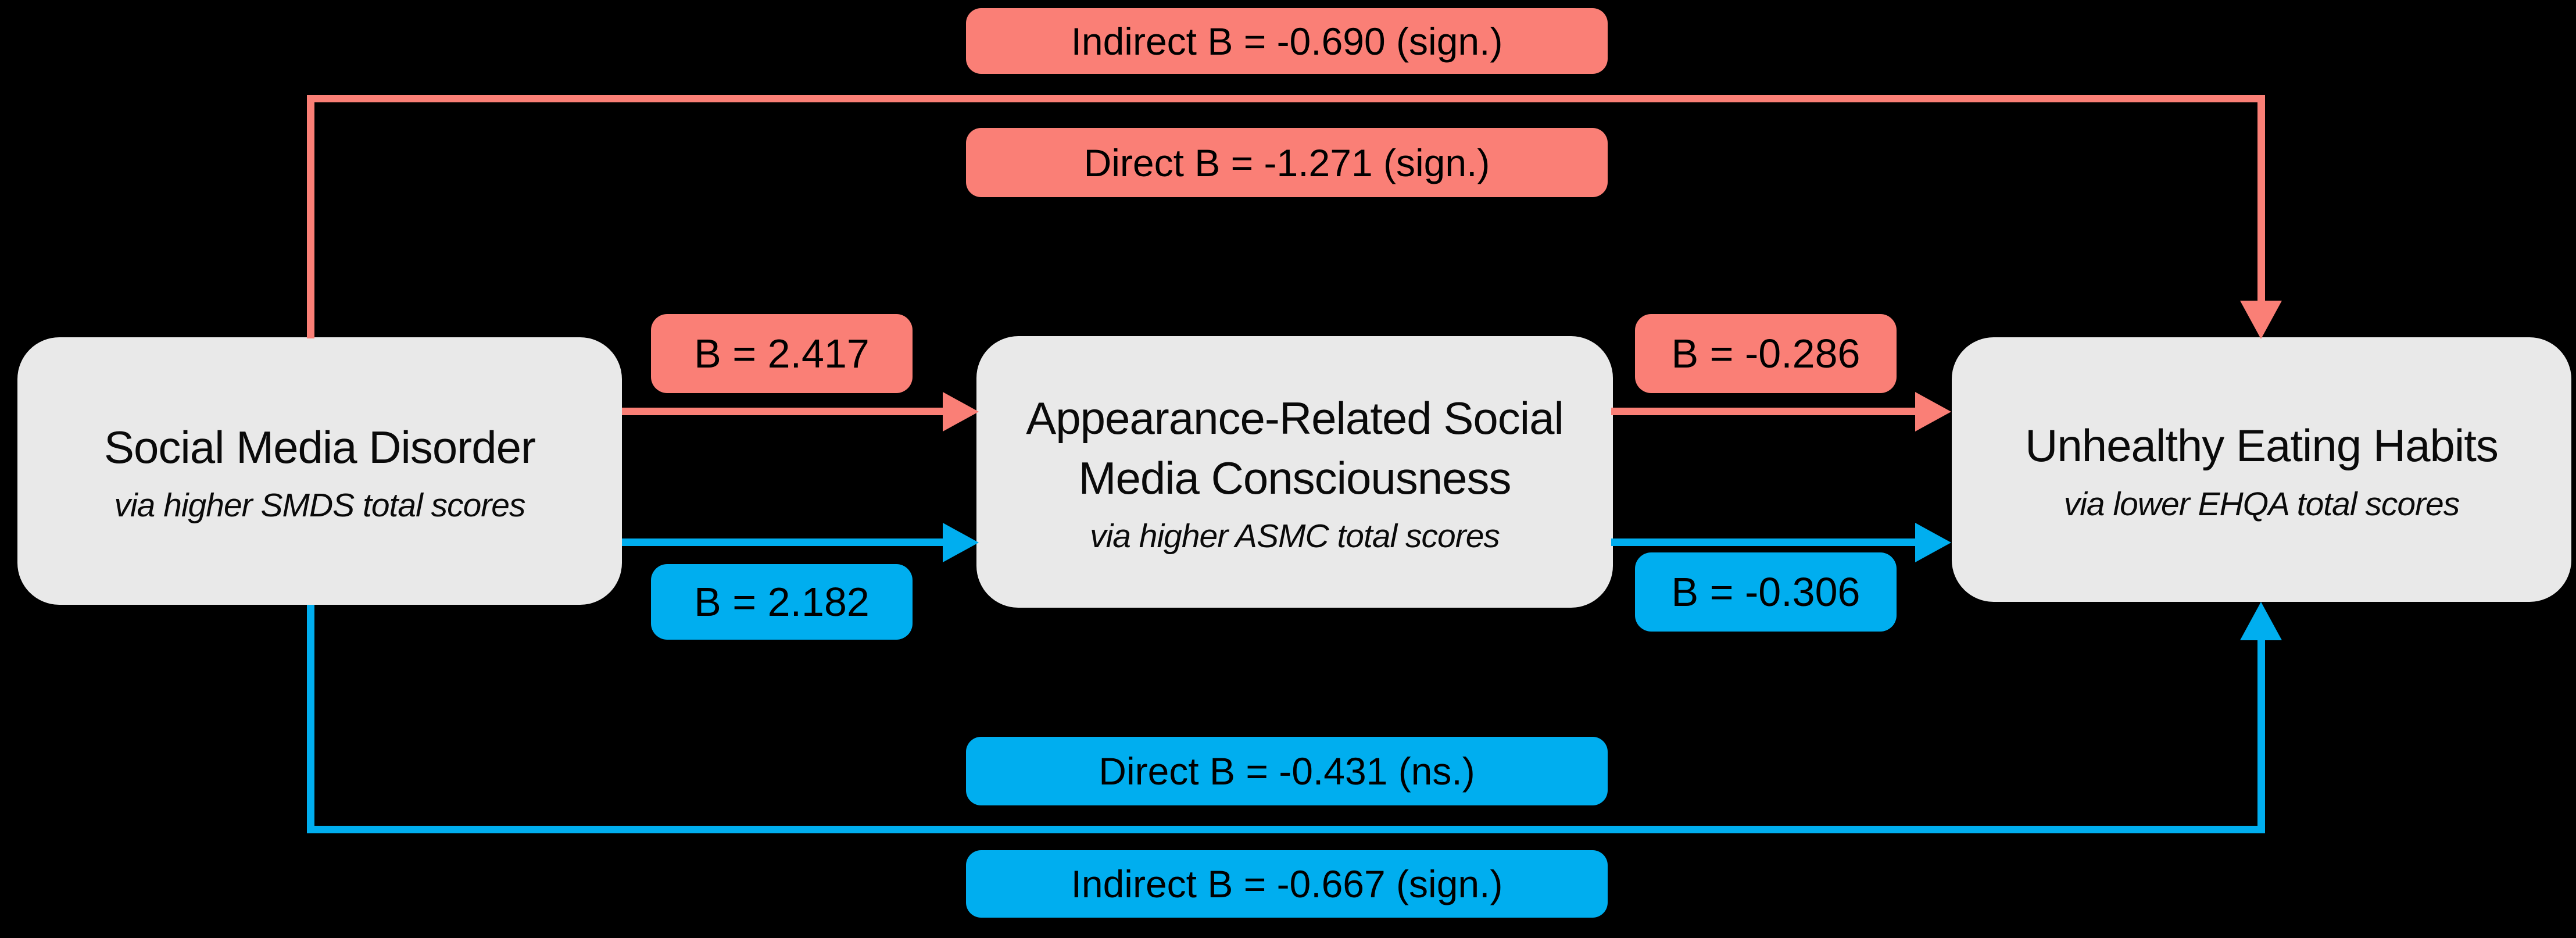 The height and width of the screenshot is (938, 2576). What do you see at coordinates (961, 411) in the screenshot?
I see `red-a-path-arrowhead-icon` at bounding box center [961, 411].